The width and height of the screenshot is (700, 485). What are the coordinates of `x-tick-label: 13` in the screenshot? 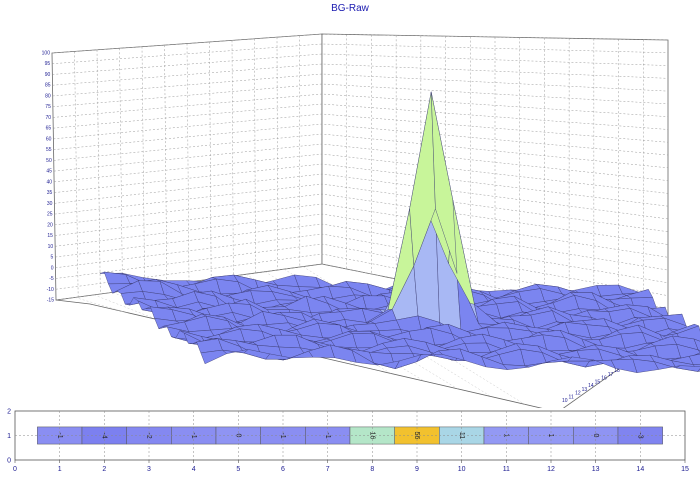 It's located at (596, 469).